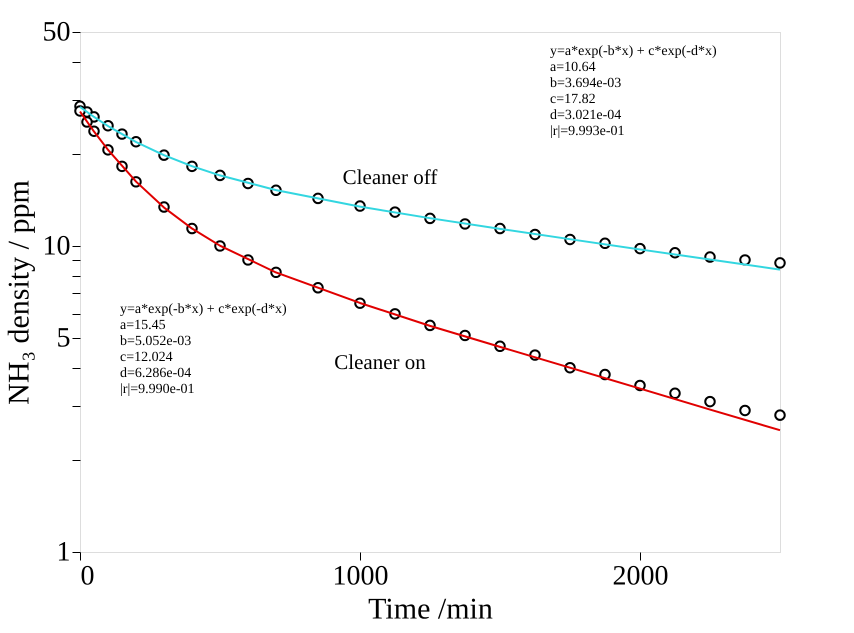 The image size is (854, 633). What do you see at coordinates (63, 552) in the screenshot?
I see `y-tick-label: 1` at bounding box center [63, 552].